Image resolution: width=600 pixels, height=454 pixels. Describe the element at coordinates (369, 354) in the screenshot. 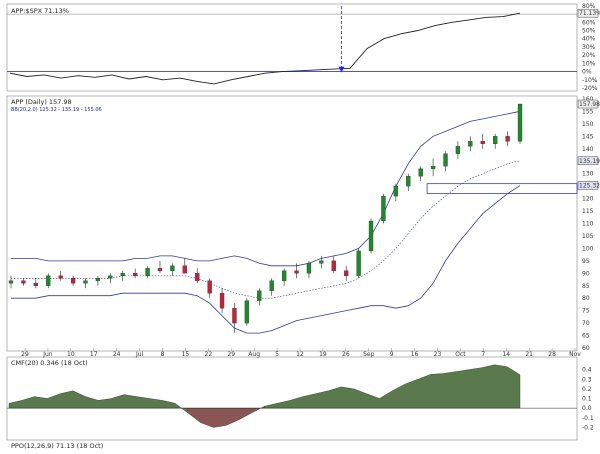

I see `price-x-tick: Sep` at that location.